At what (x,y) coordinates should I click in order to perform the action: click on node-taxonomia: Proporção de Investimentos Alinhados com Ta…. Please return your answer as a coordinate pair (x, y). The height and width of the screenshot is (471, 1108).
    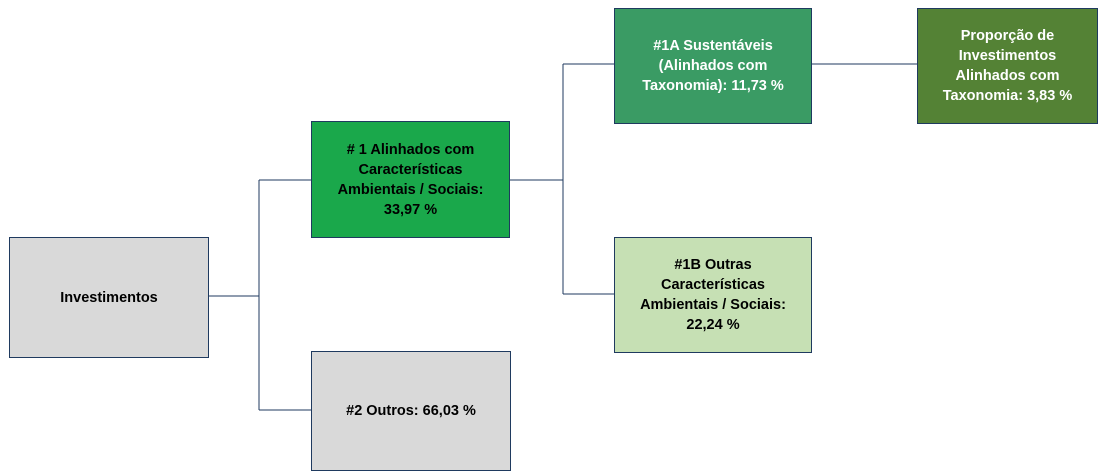
    Looking at the image, I should click on (1007, 66).